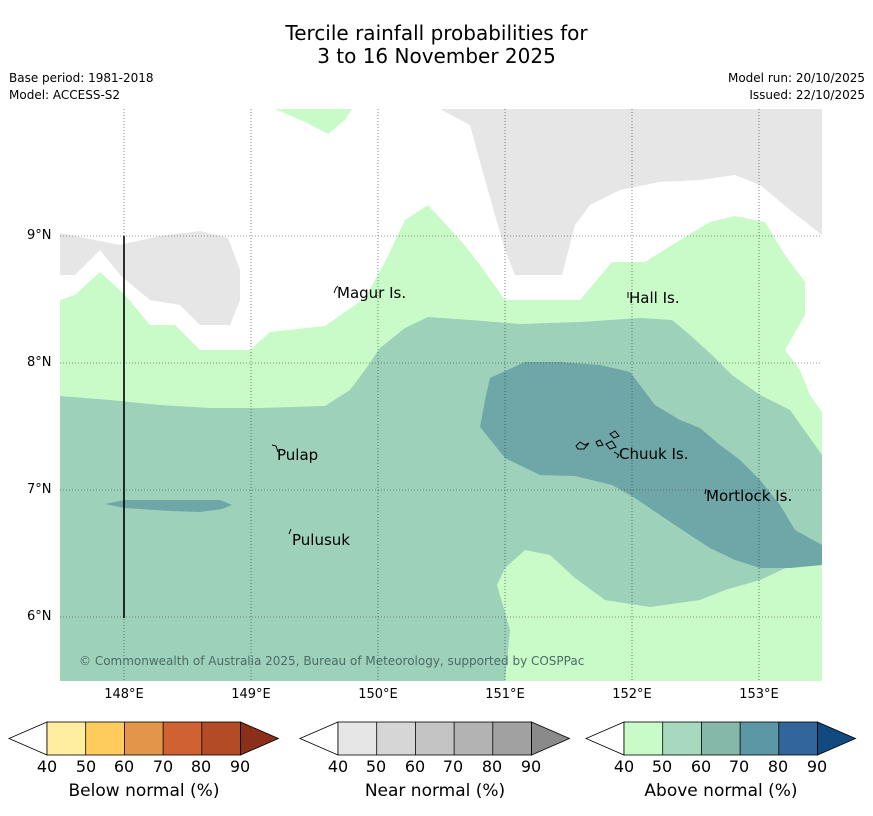 This screenshot has width=873, height=816. I want to click on colorbars, so click(432, 738).